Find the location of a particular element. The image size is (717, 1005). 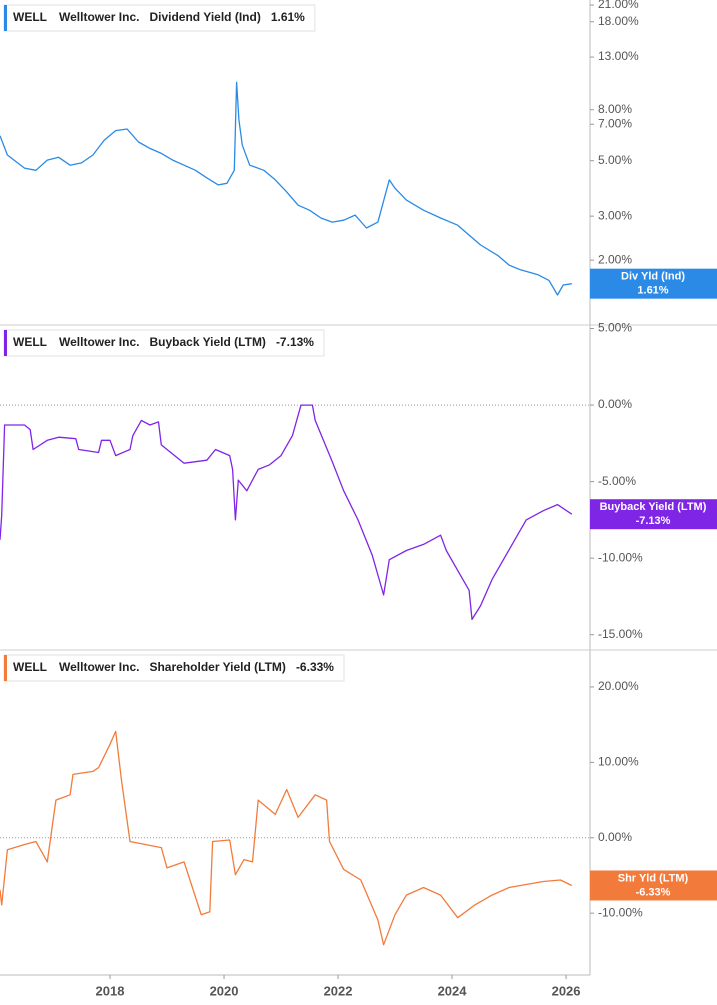

x-tick-label: 2020 is located at coordinates (224, 990).